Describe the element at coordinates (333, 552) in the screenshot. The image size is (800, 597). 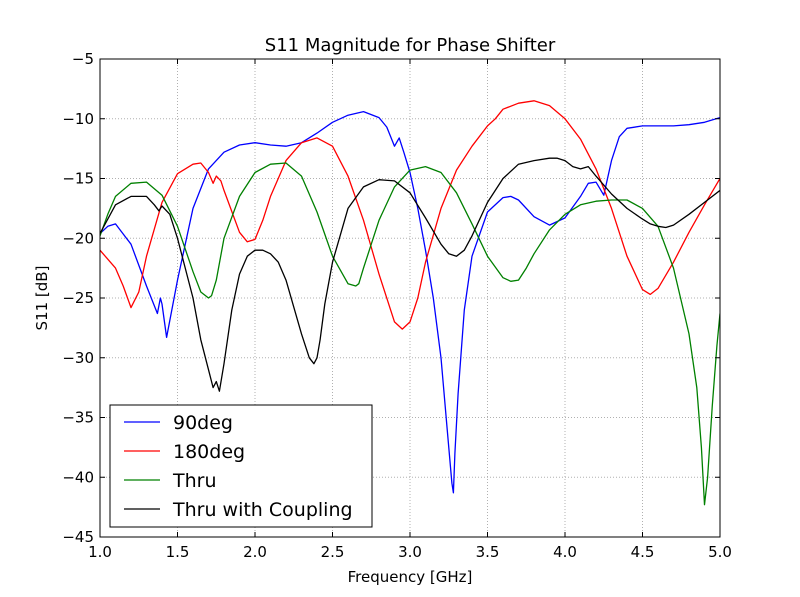
I see `x-tick-label: 2.5` at that location.